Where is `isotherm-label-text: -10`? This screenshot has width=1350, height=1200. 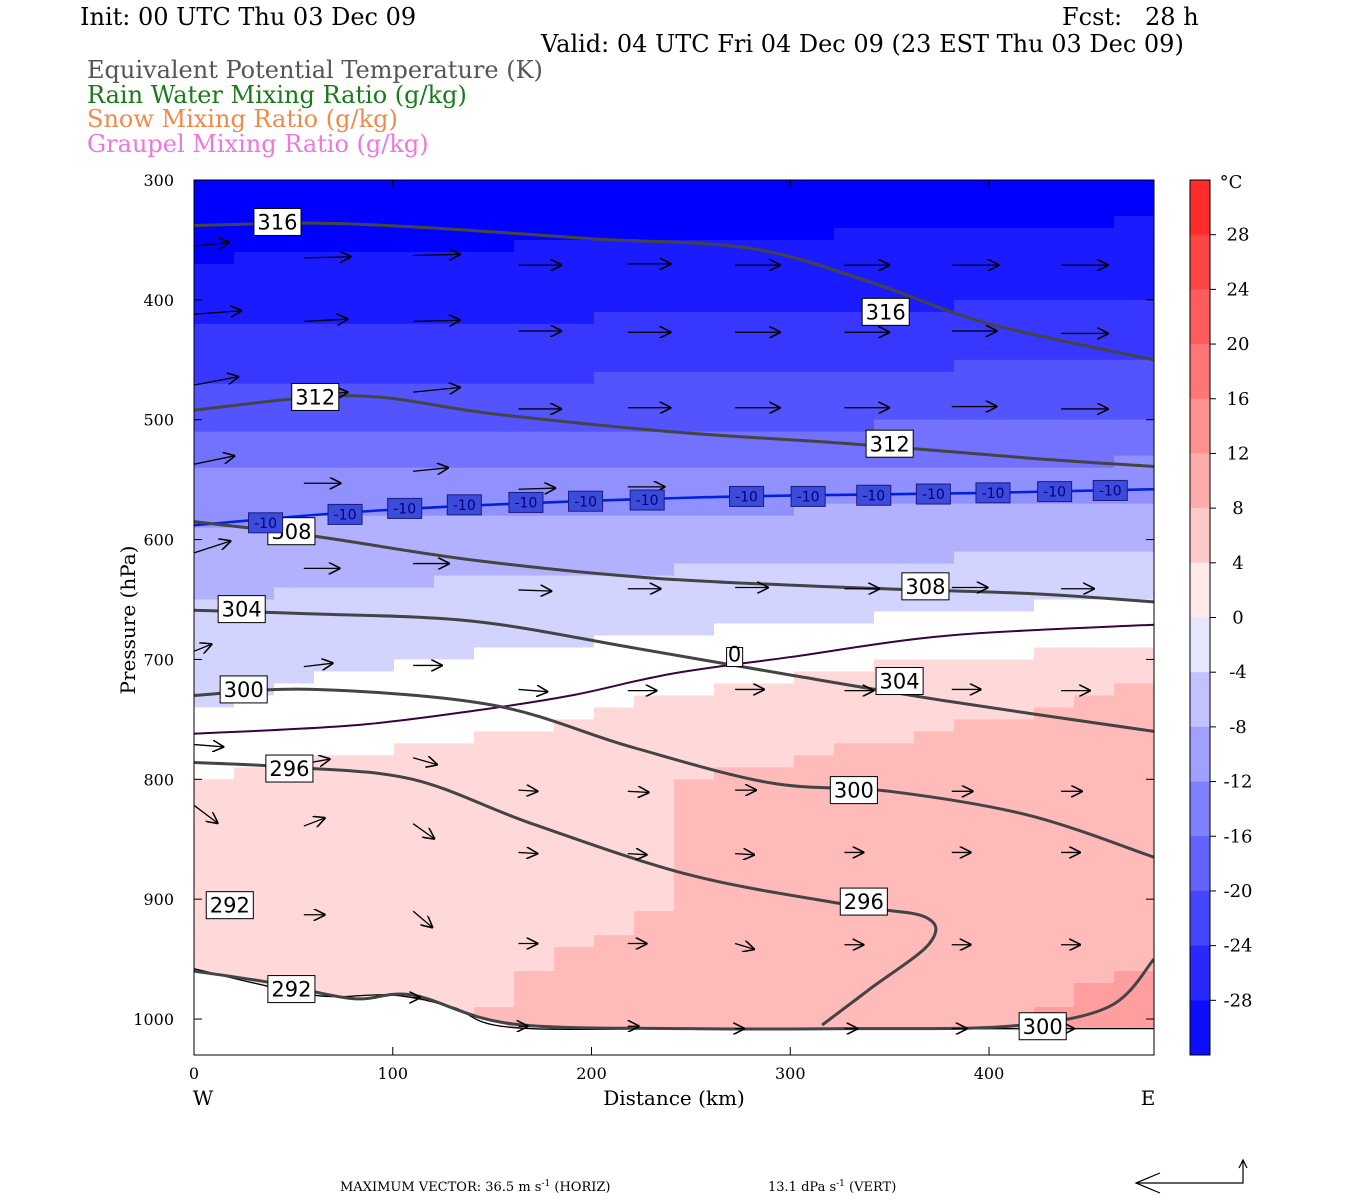 isotherm-label-text: -10 is located at coordinates (464, 506).